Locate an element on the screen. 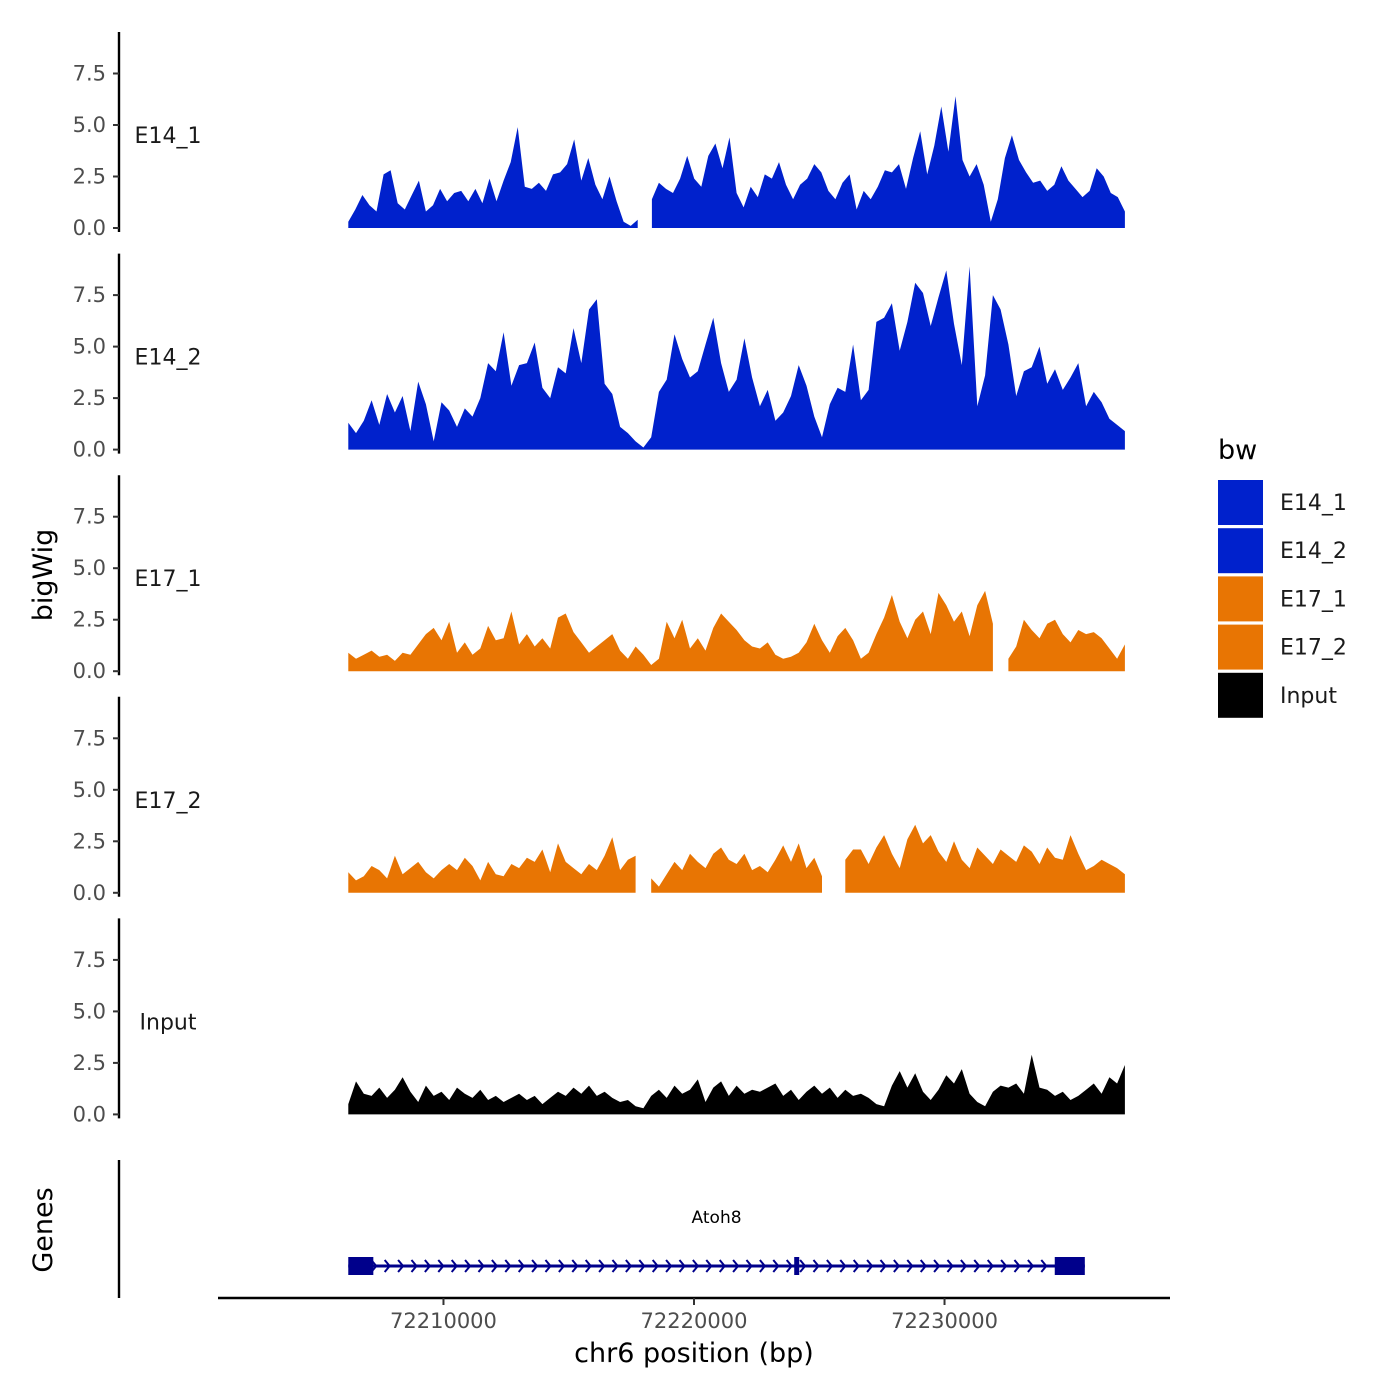  gene-atoh8: Atoh8 is located at coordinates (716, 1241).